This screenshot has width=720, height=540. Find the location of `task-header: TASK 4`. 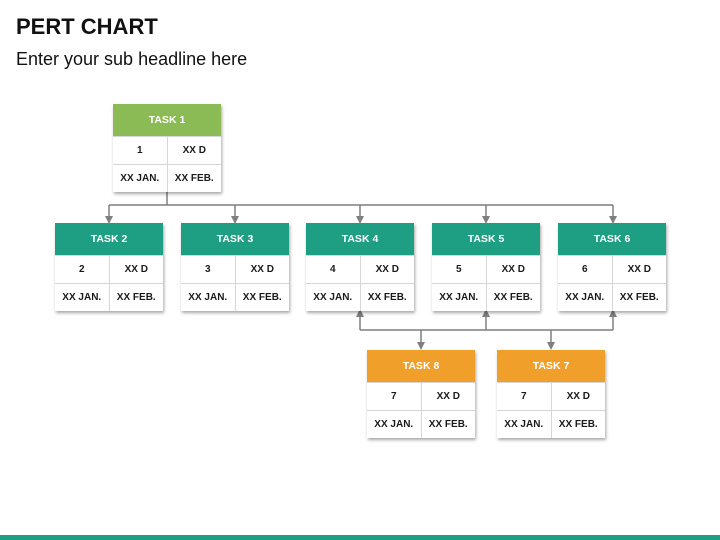

task-header: TASK 4 is located at coordinates (360, 239).